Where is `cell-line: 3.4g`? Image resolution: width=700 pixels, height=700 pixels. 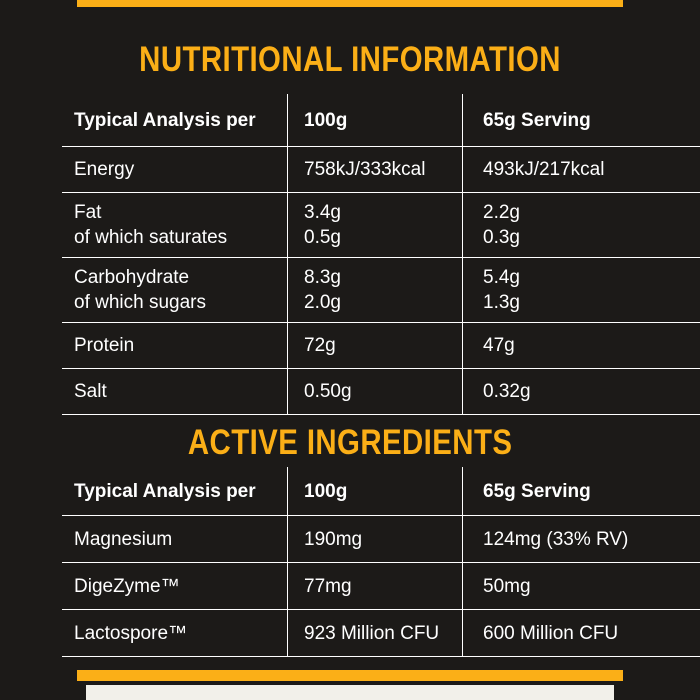 cell-line: 3.4g is located at coordinates (322, 212).